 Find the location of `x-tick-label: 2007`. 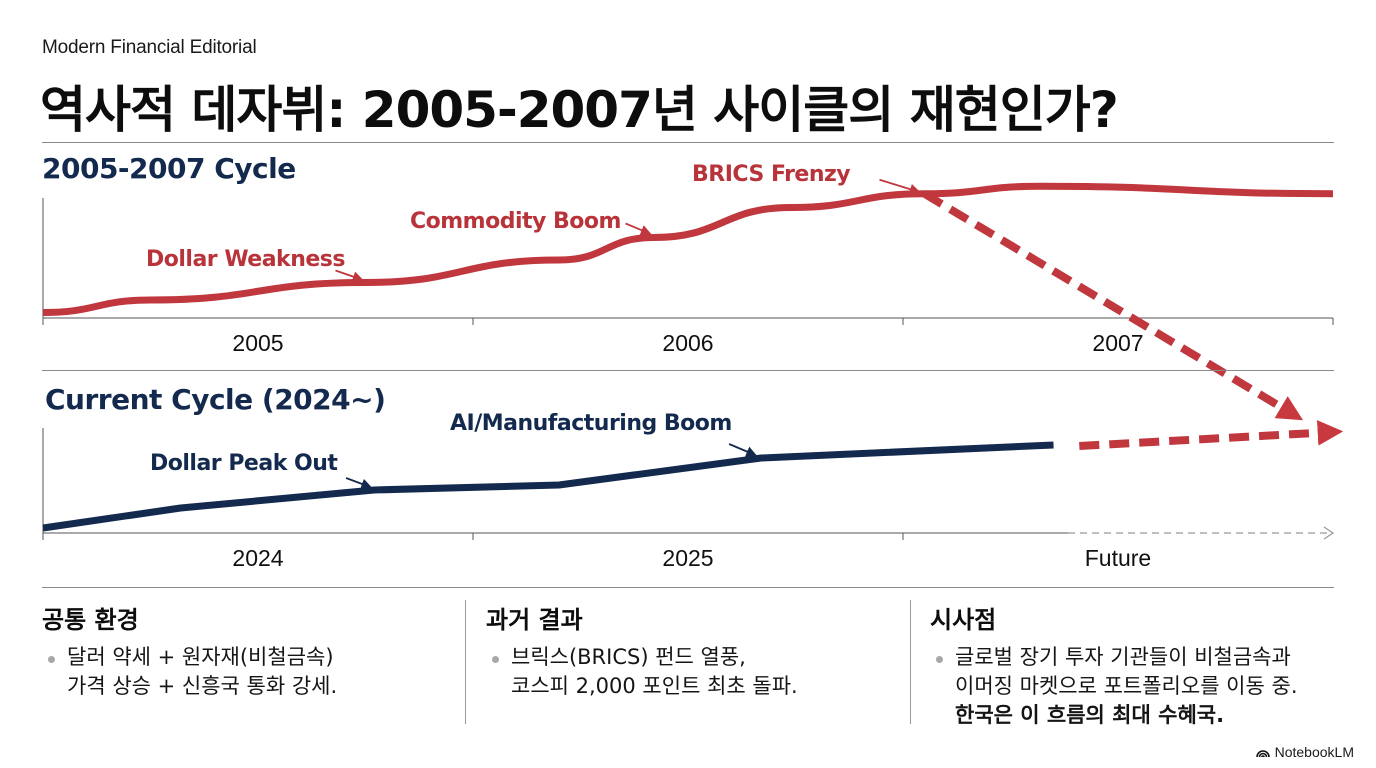

x-tick-label: 2007 is located at coordinates (1118, 343).